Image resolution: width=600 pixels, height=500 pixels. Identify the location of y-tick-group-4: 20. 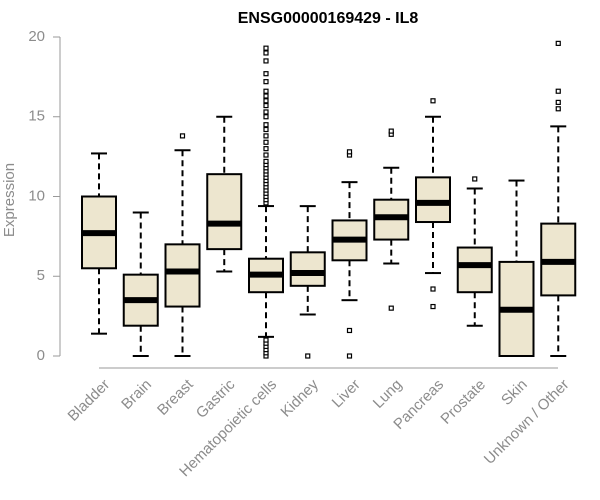
(44, 36).